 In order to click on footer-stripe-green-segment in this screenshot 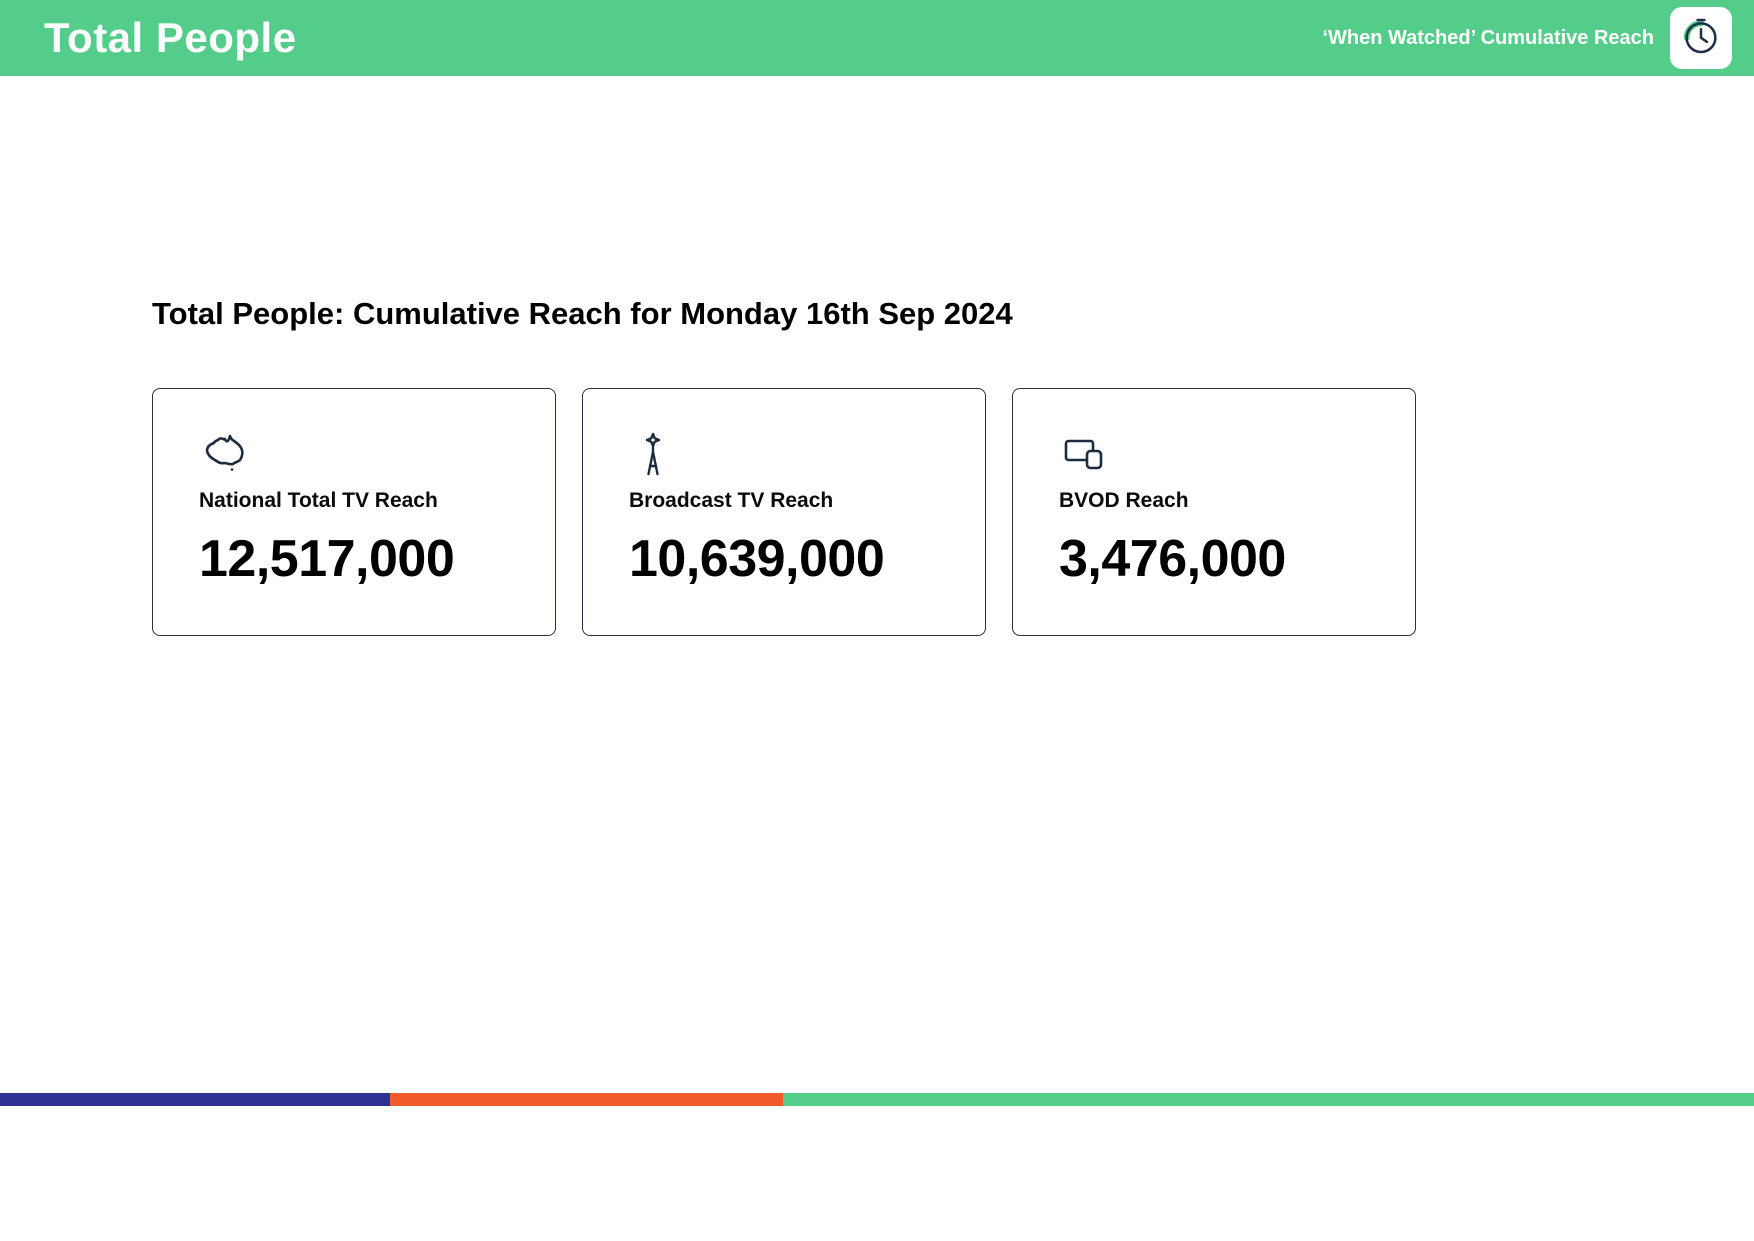, I will do `click(1268, 1099)`.